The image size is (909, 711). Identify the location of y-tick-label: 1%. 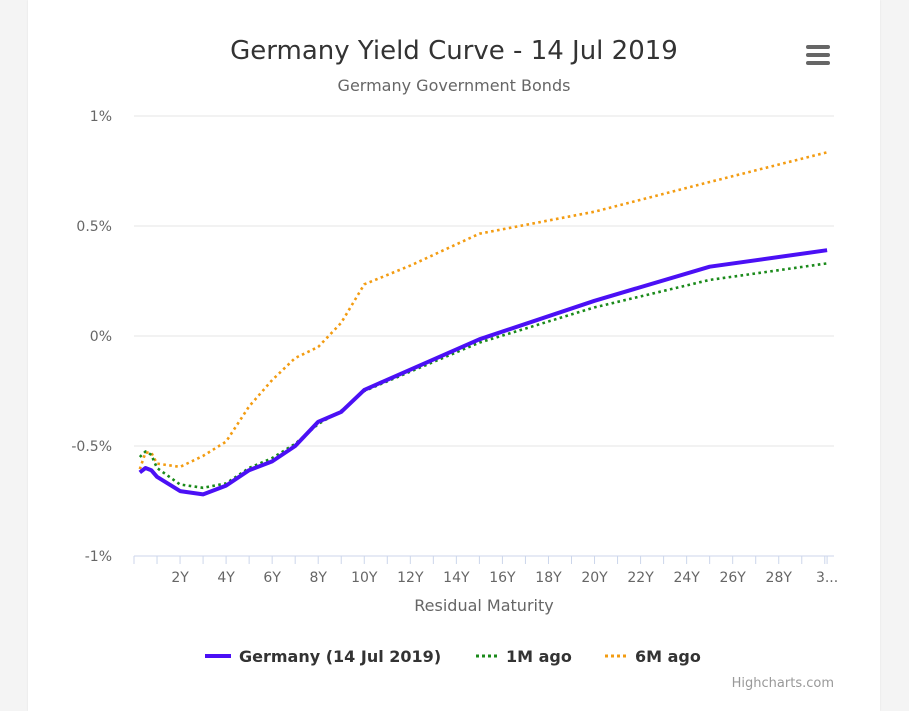
(101, 117).